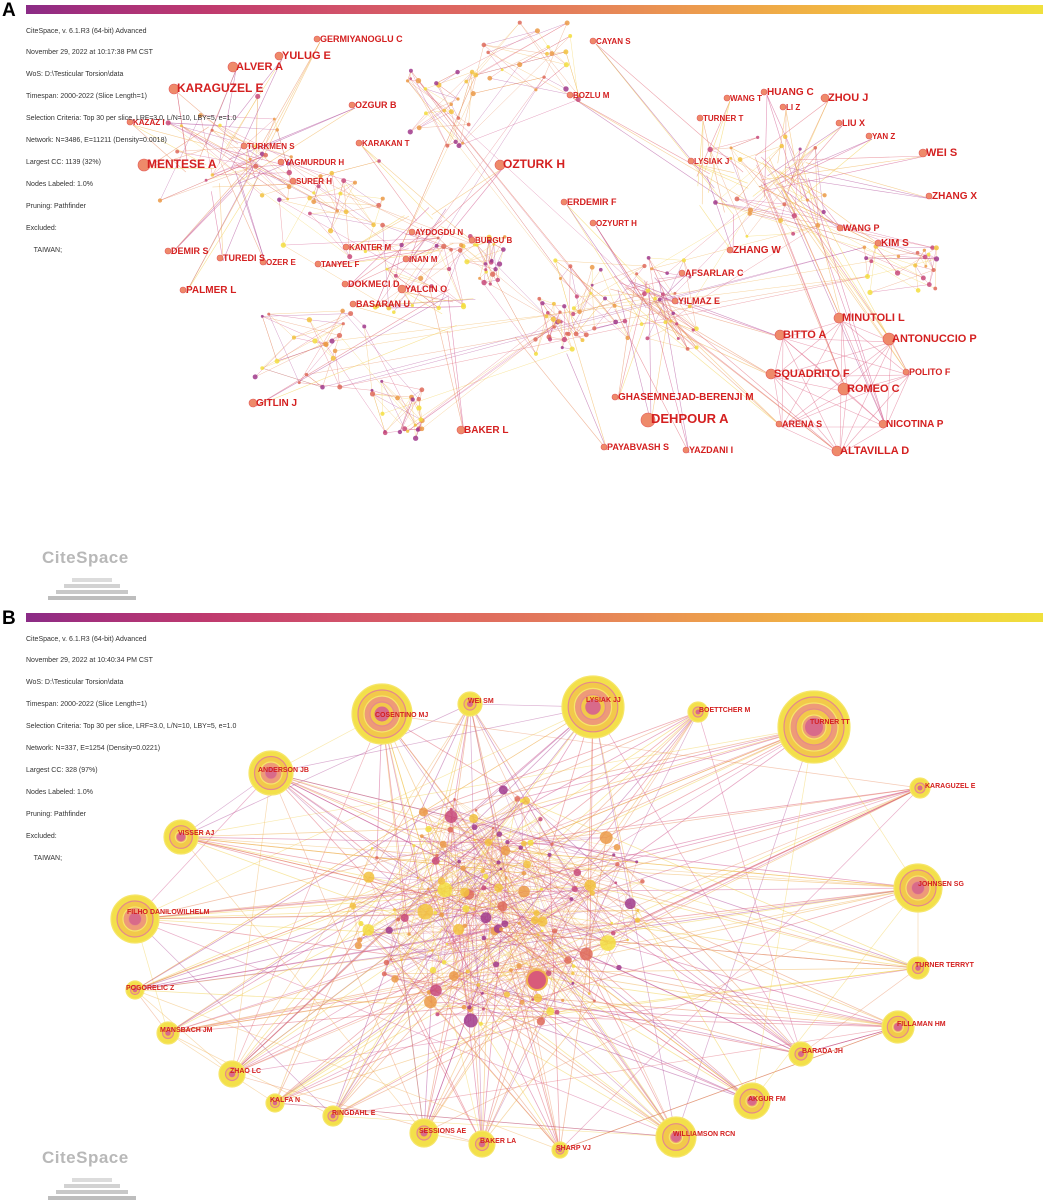  Describe the element at coordinates (638, 447) in the screenshot. I see `author-label: PAYABVASH S` at that location.